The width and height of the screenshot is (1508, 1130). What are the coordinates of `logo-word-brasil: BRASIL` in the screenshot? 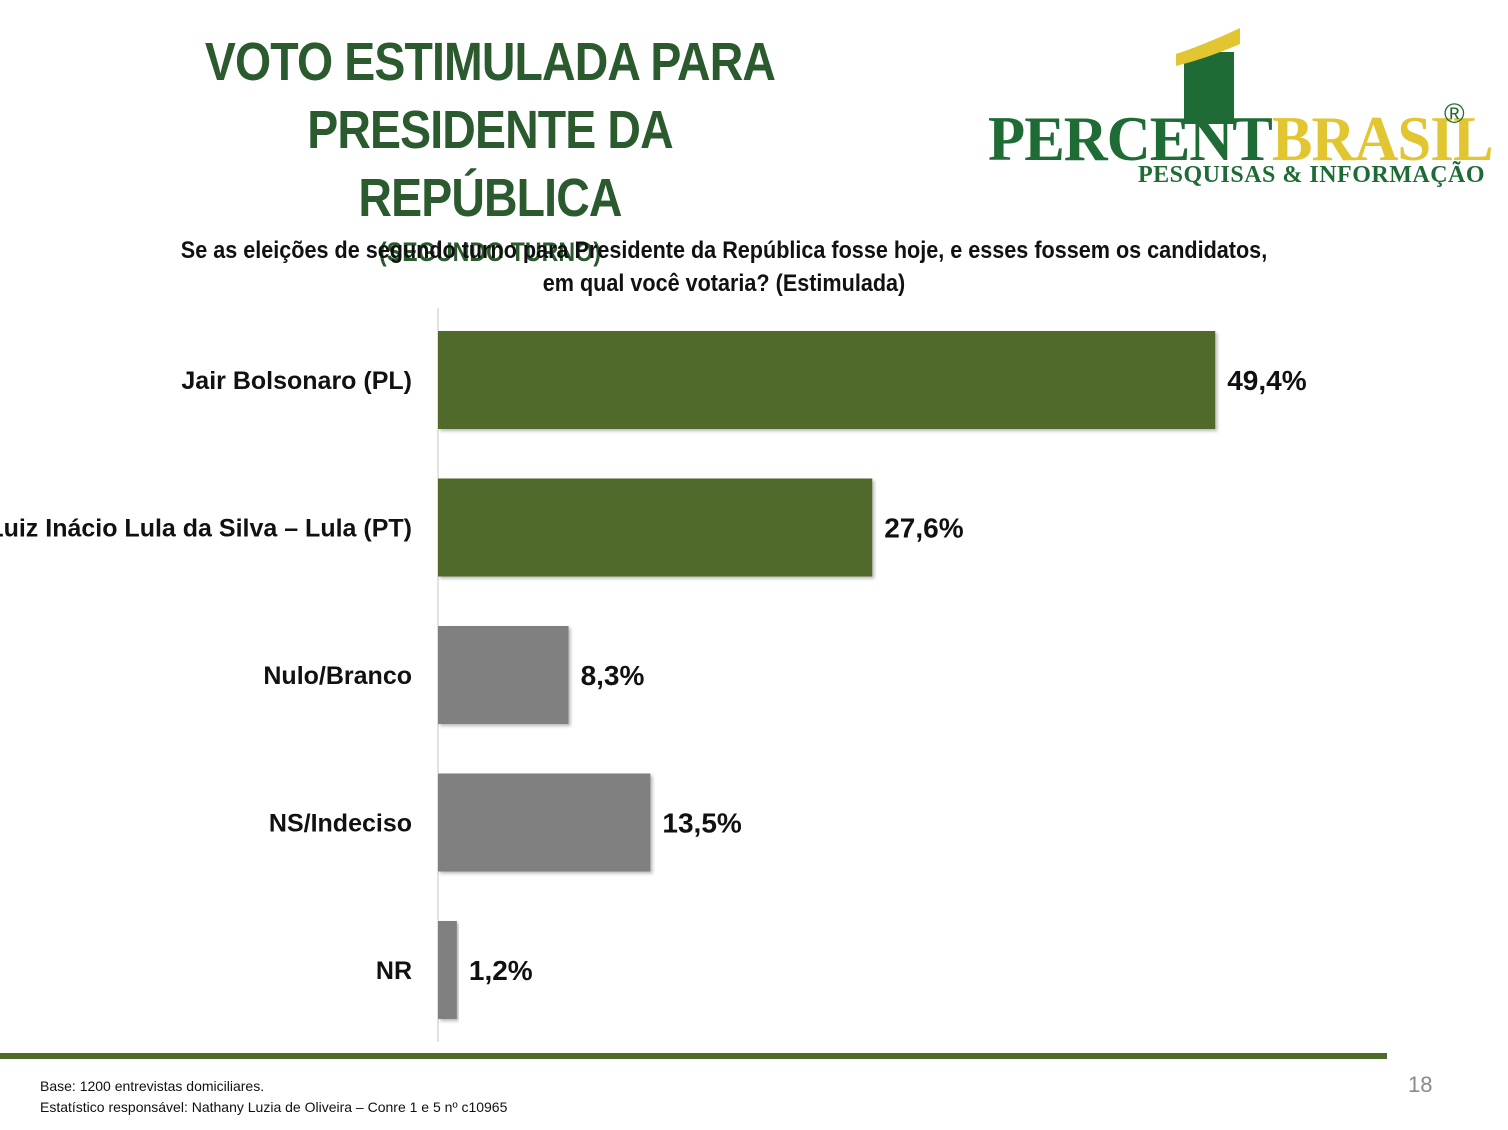 It's located at (1382, 138).